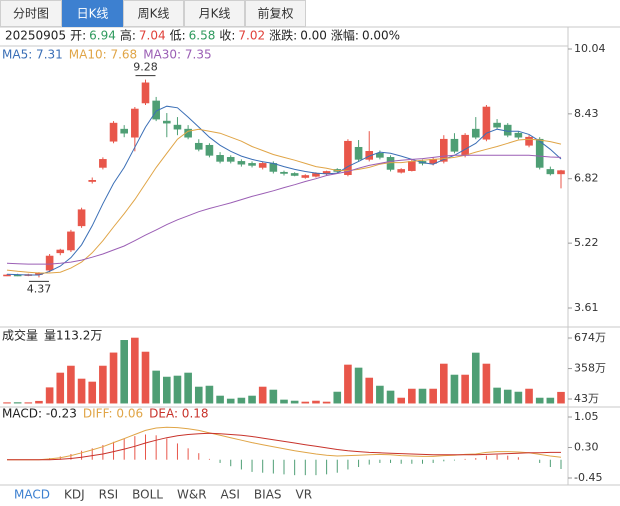  I want to click on indicator-tab: ASI, so click(230, 495).